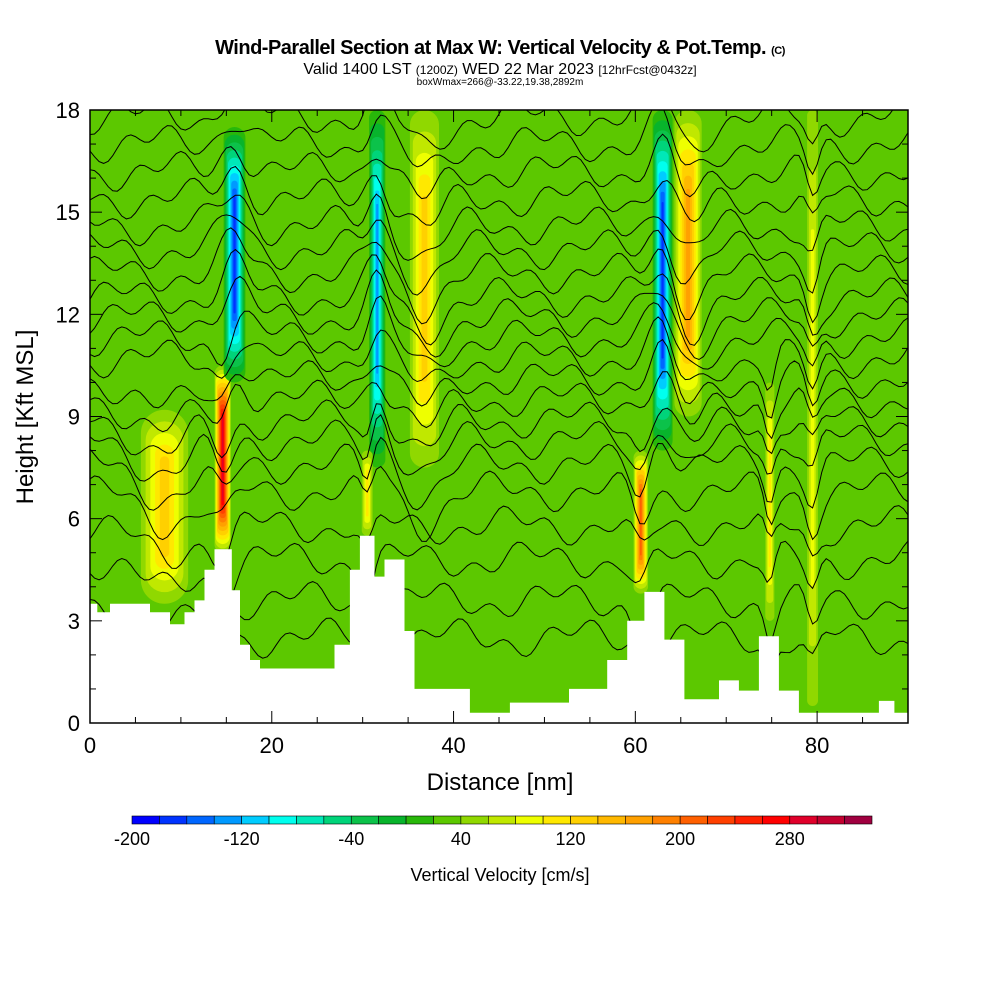 This screenshot has height=1000, width=1000. I want to click on x-tick-label: 40, so click(453, 745).